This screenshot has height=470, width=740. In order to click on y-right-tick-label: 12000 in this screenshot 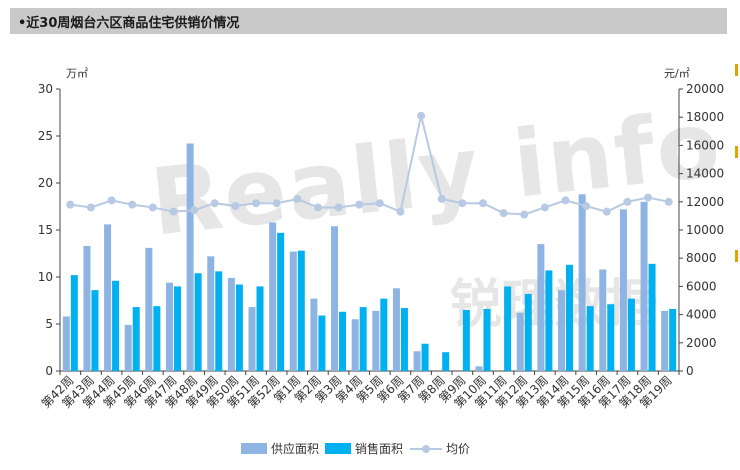, I will do `click(705, 202)`.